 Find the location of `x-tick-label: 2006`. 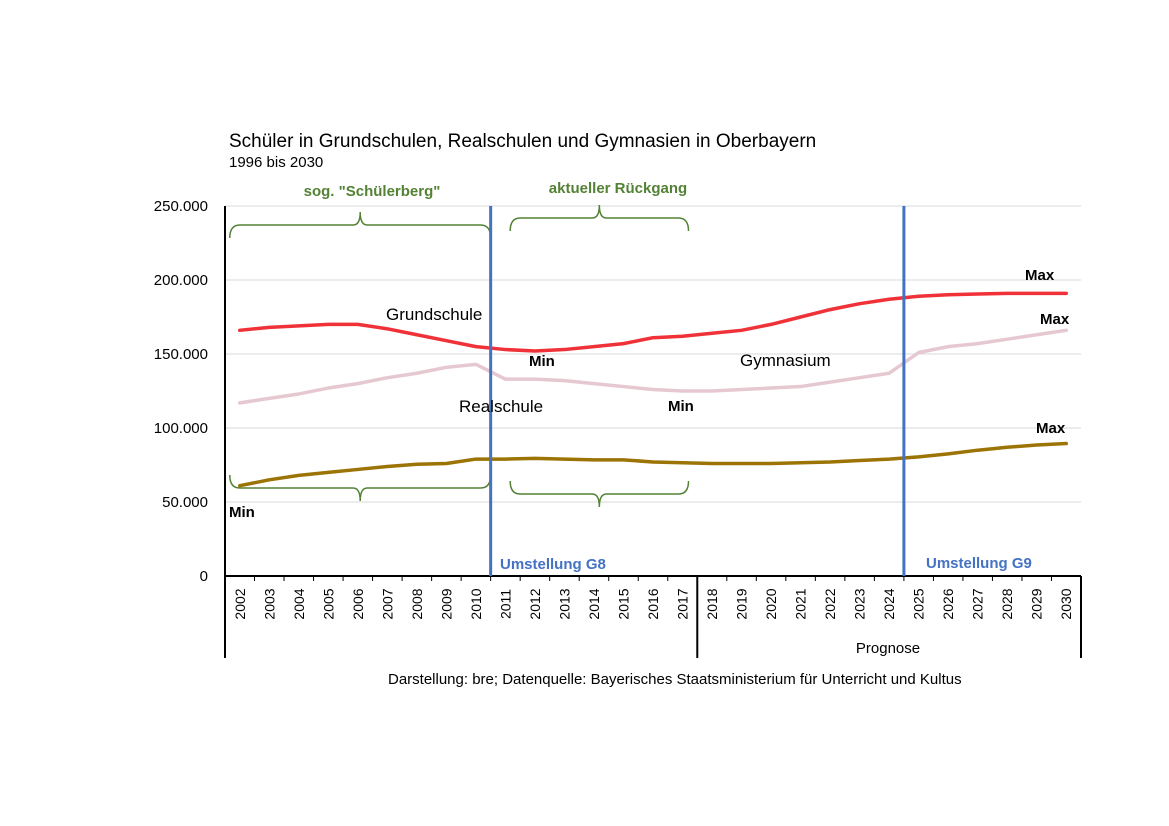

x-tick-label: 2006 is located at coordinates (358, 603).